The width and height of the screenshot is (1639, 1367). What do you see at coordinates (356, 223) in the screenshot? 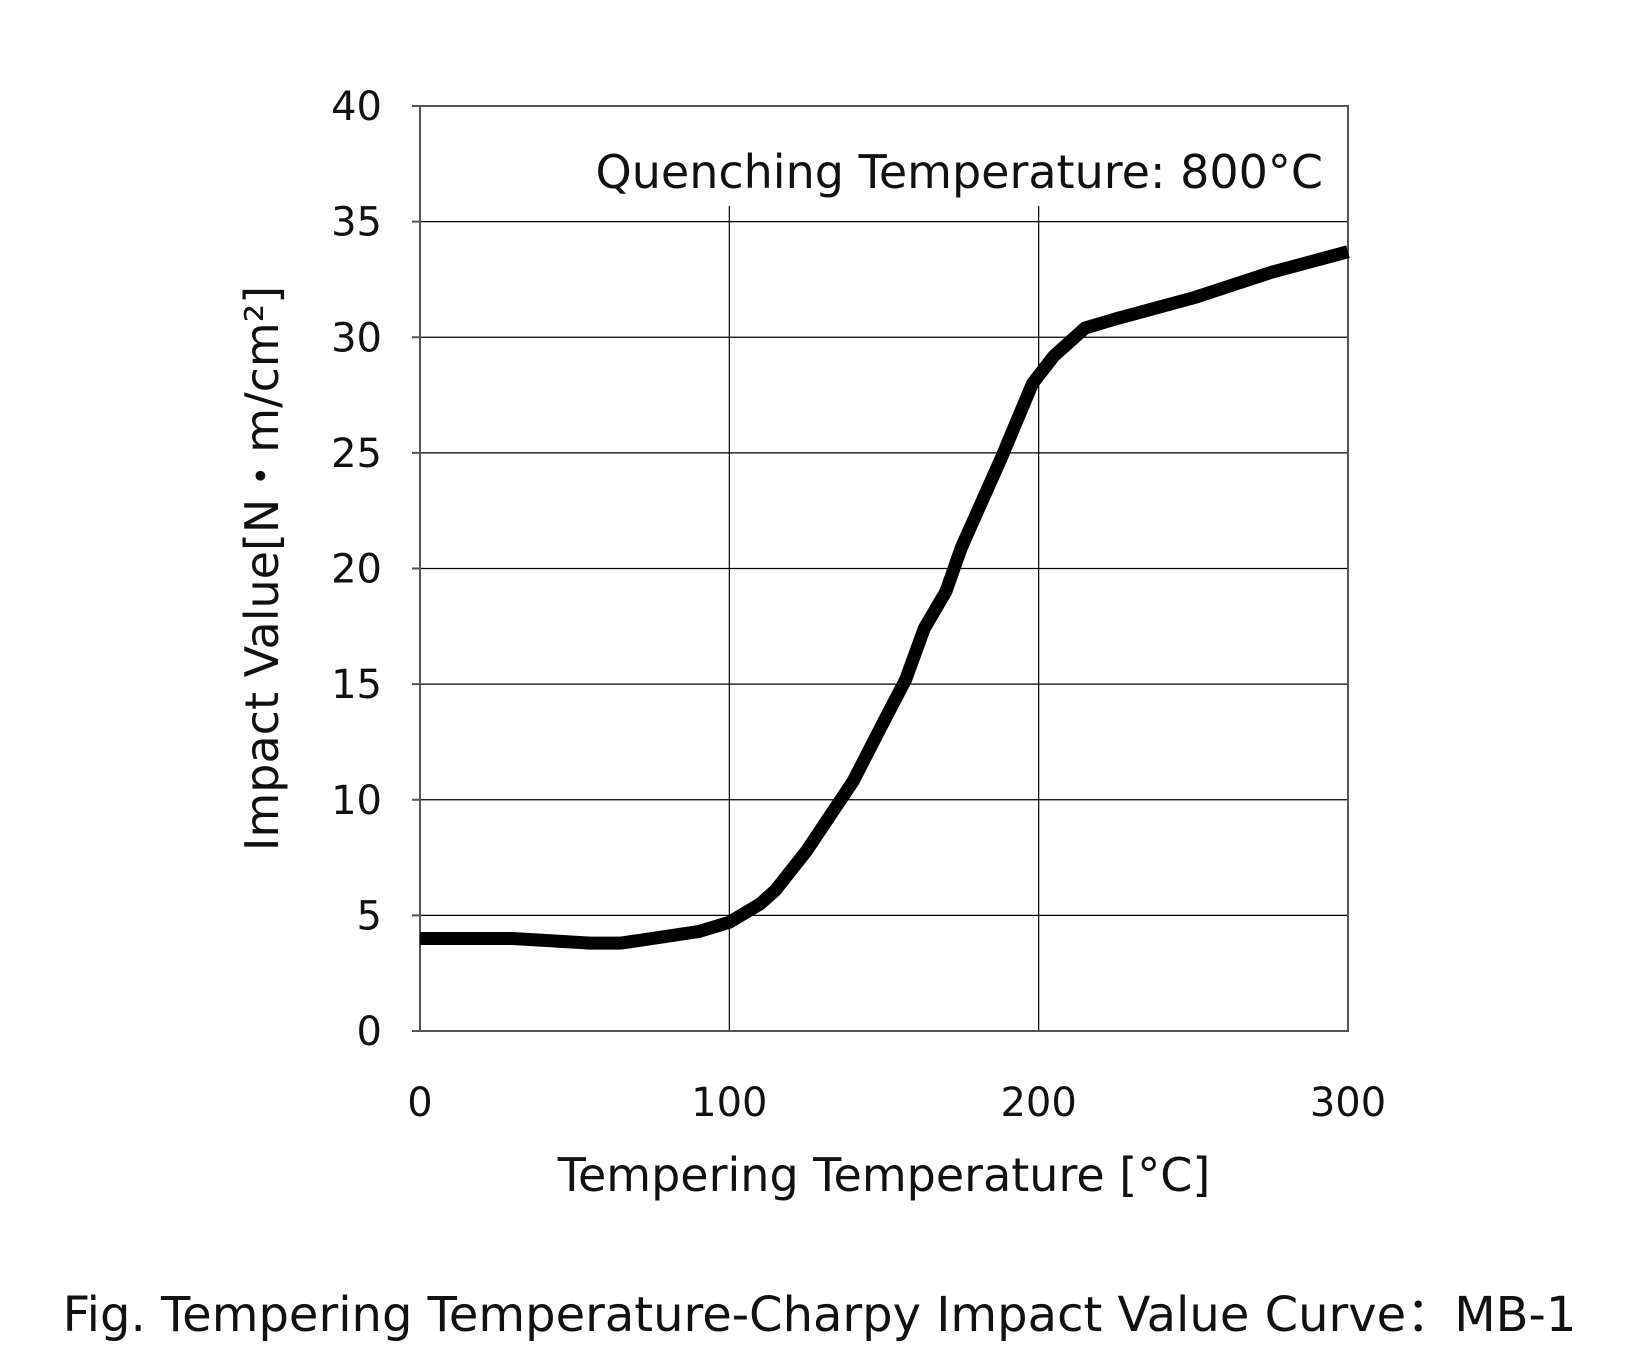
I see `y-tick-label: 35` at bounding box center [356, 223].